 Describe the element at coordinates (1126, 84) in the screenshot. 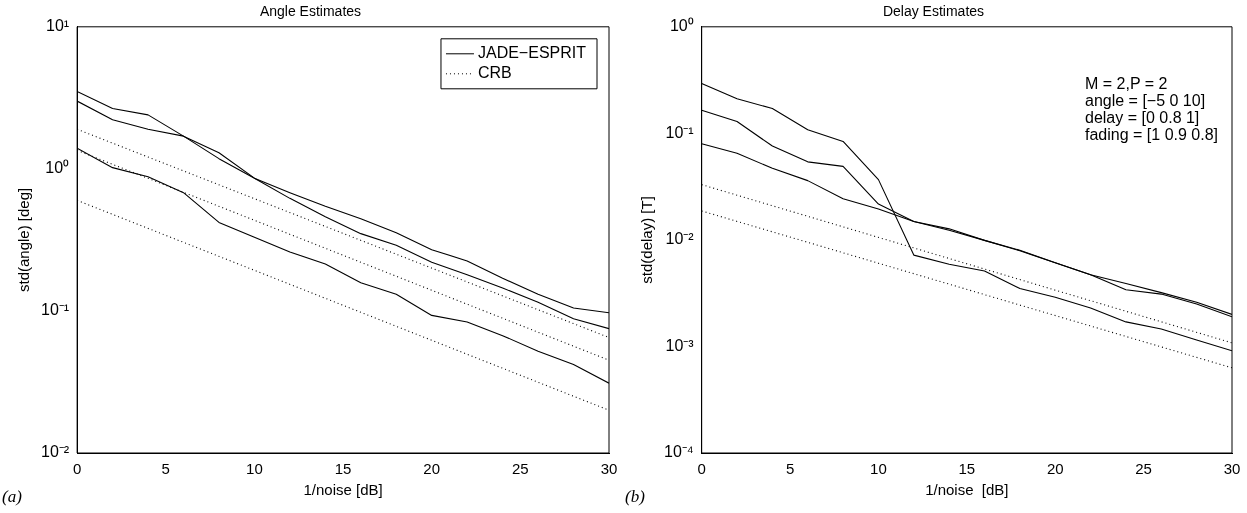

I see `annotation: M = 2,P = 2` at that location.